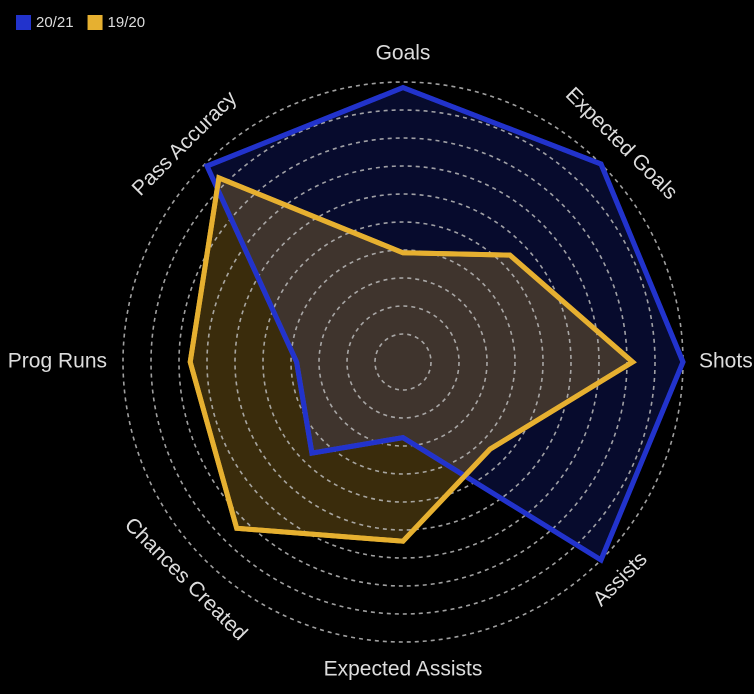 The width and height of the screenshot is (754, 694). What do you see at coordinates (186, 579) in the screenshot?
I see `axis-label: Chances Created` at bounding box center [186, 579].